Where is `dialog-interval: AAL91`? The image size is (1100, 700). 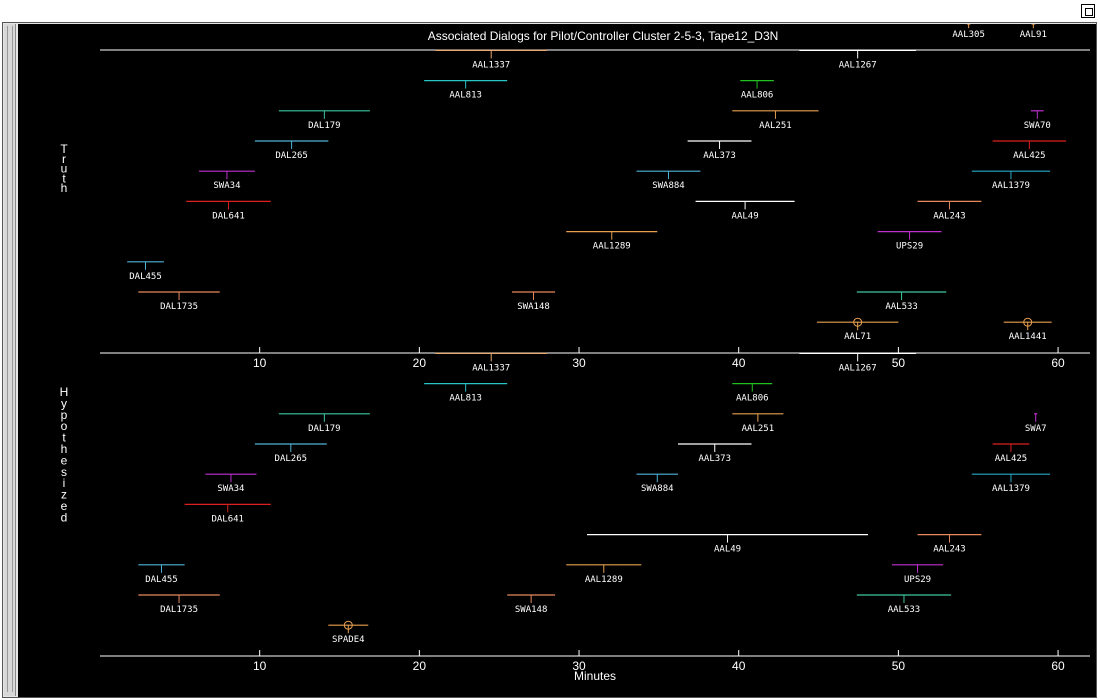 dialog-interval: AAL91 is located at coordinates (1033, 32).